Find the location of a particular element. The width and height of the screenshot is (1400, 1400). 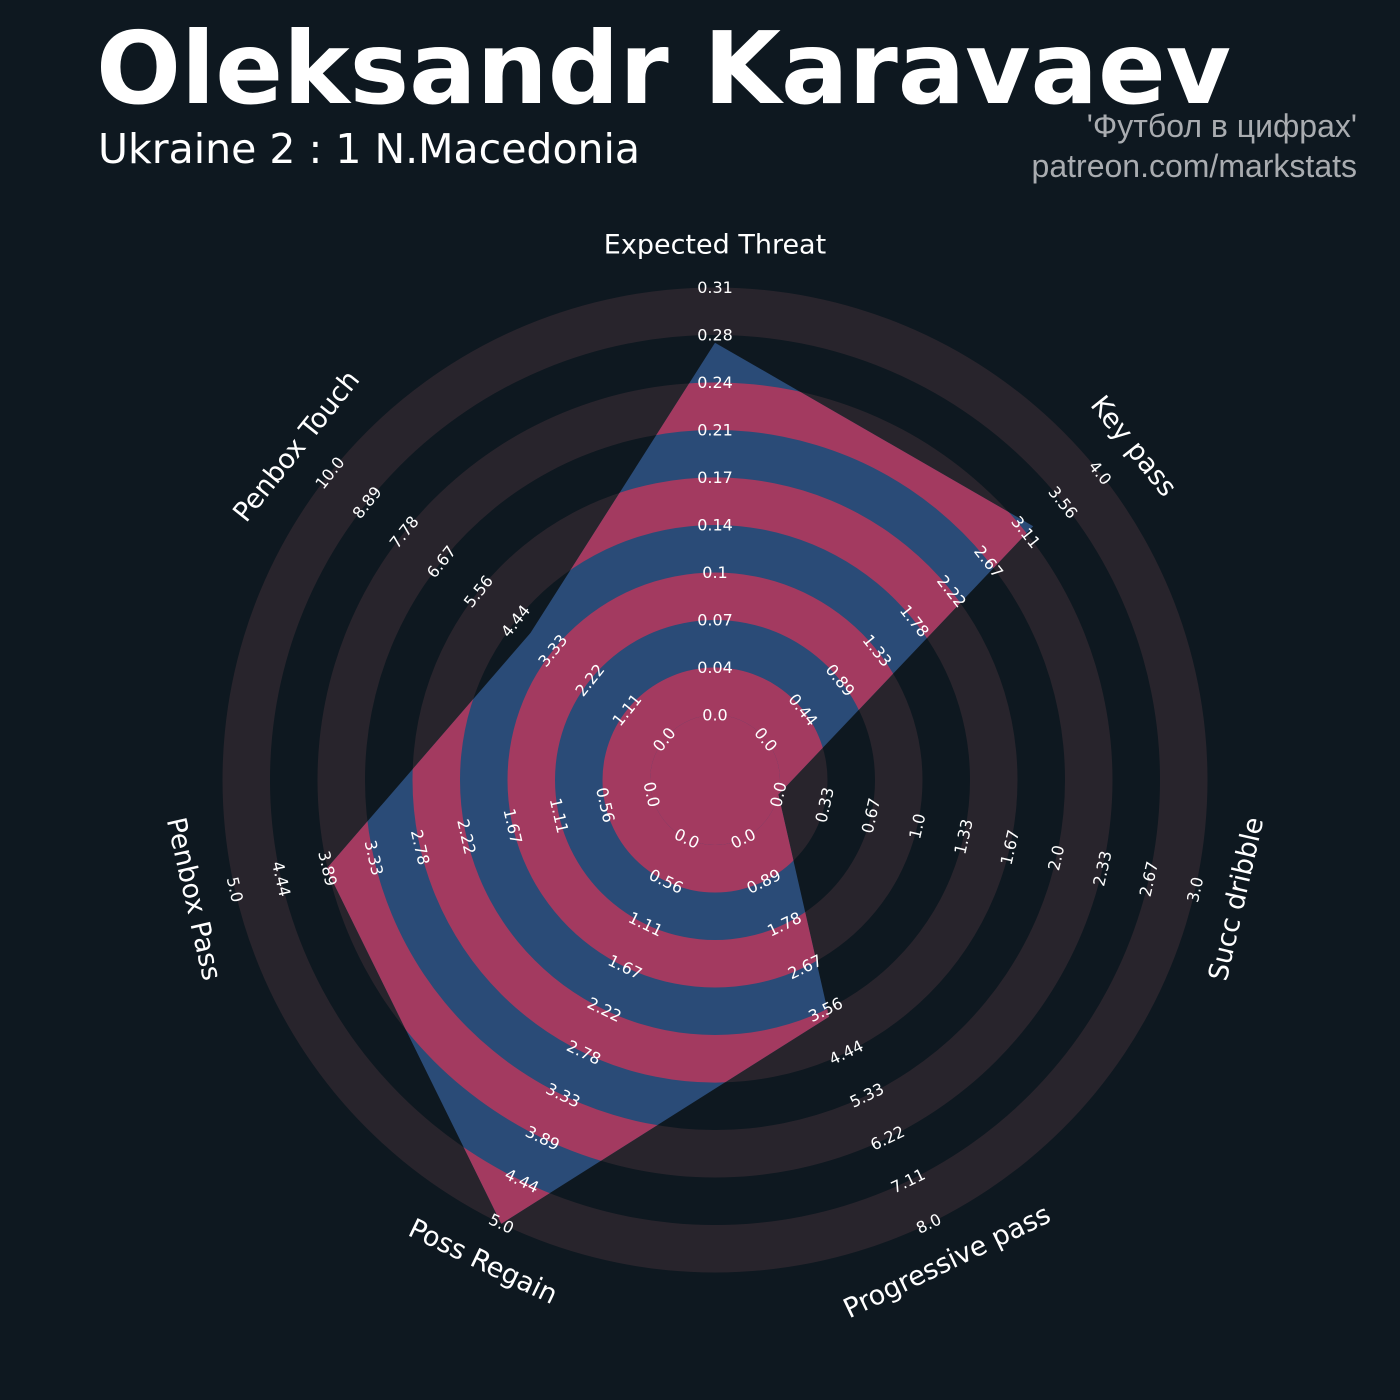

axis-title: Succ dribble is located at coordinates (1236, 898).